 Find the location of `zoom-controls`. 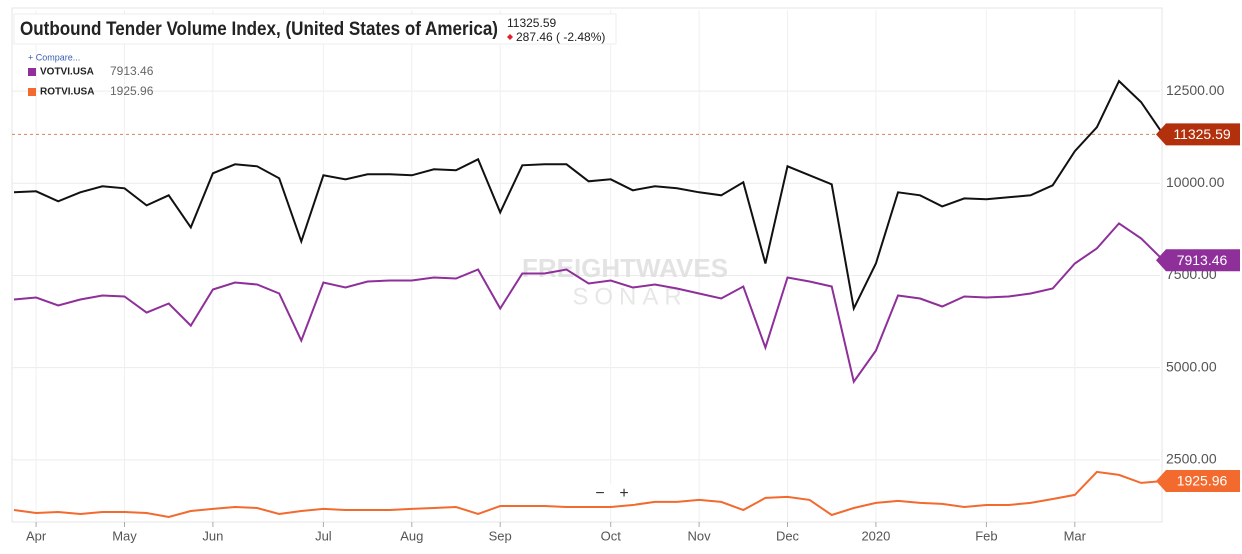

zoom-controls is located at coordinates (612, 494).